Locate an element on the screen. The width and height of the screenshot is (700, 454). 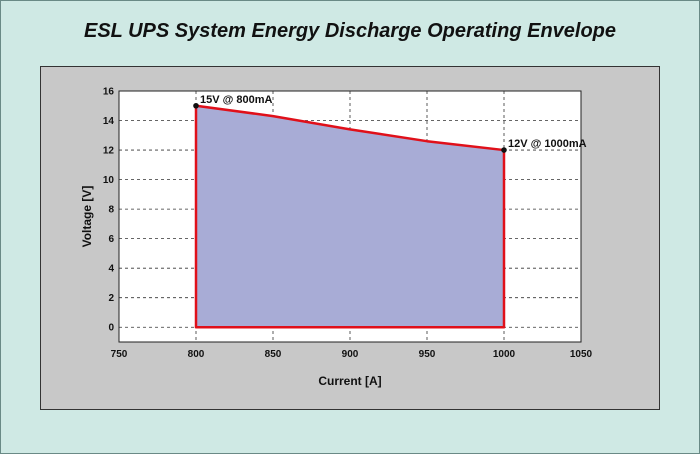
y-tick-label: 10 is located at coordinates (109, 180).